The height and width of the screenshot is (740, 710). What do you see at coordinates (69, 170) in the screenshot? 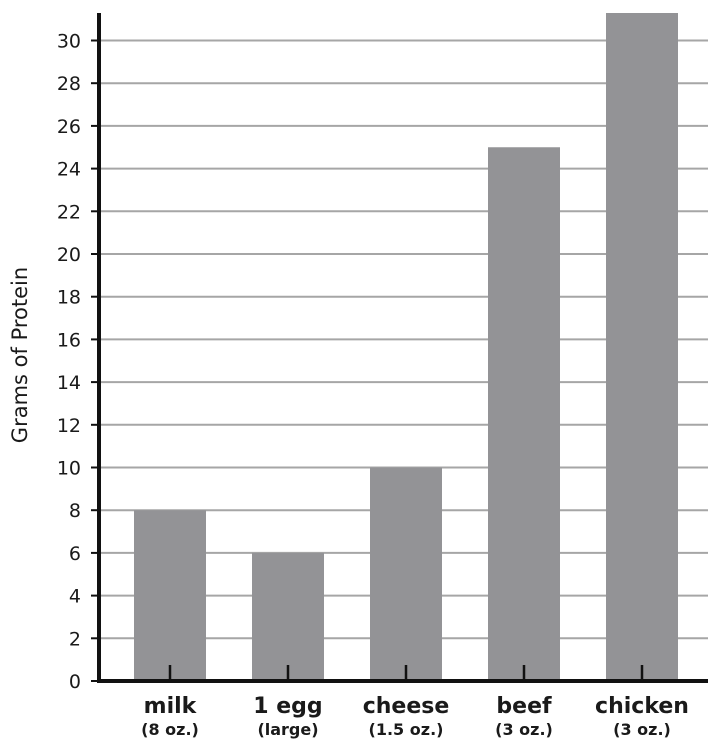
I see `y-tick-label: 24` at bounding box center [69, 170].